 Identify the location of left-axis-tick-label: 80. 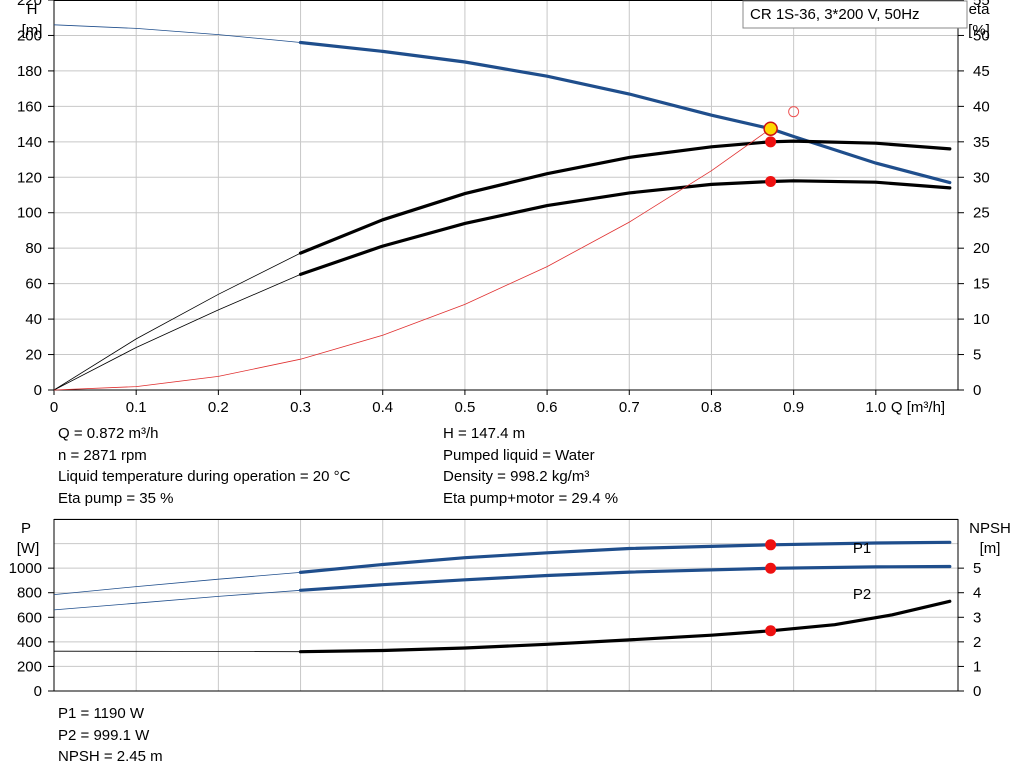
(33, 248).